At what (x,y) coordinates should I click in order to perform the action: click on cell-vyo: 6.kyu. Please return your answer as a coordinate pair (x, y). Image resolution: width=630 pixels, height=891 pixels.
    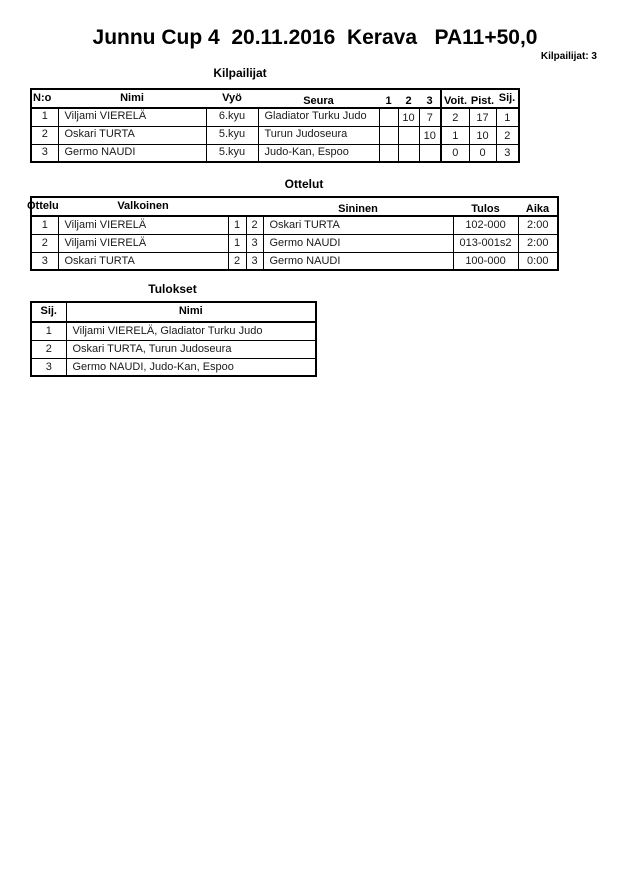
    Looking at the image, I should click on (232, 117).